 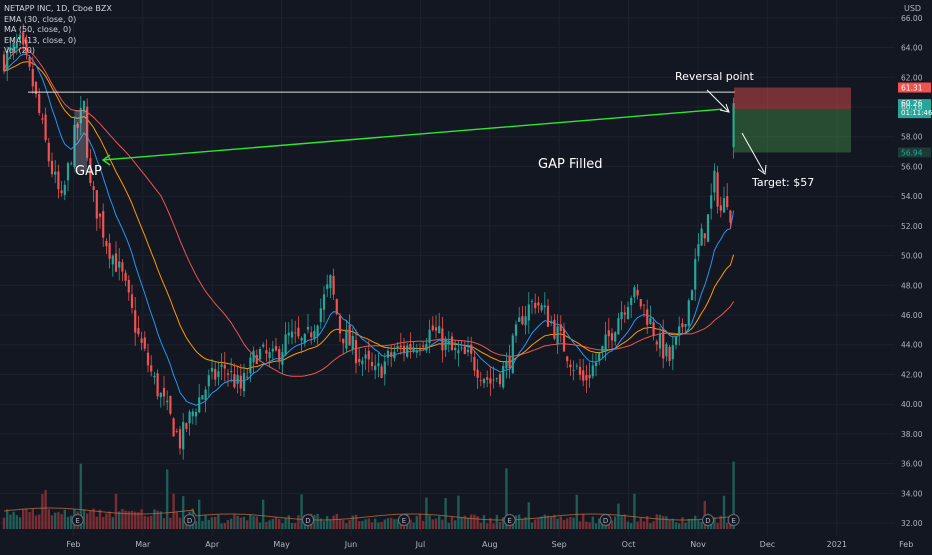 What do you see at coordinates (912, 523) in the screenshot?
I see `price-axis-tick: 32.00` at bounding box center [912, 523].